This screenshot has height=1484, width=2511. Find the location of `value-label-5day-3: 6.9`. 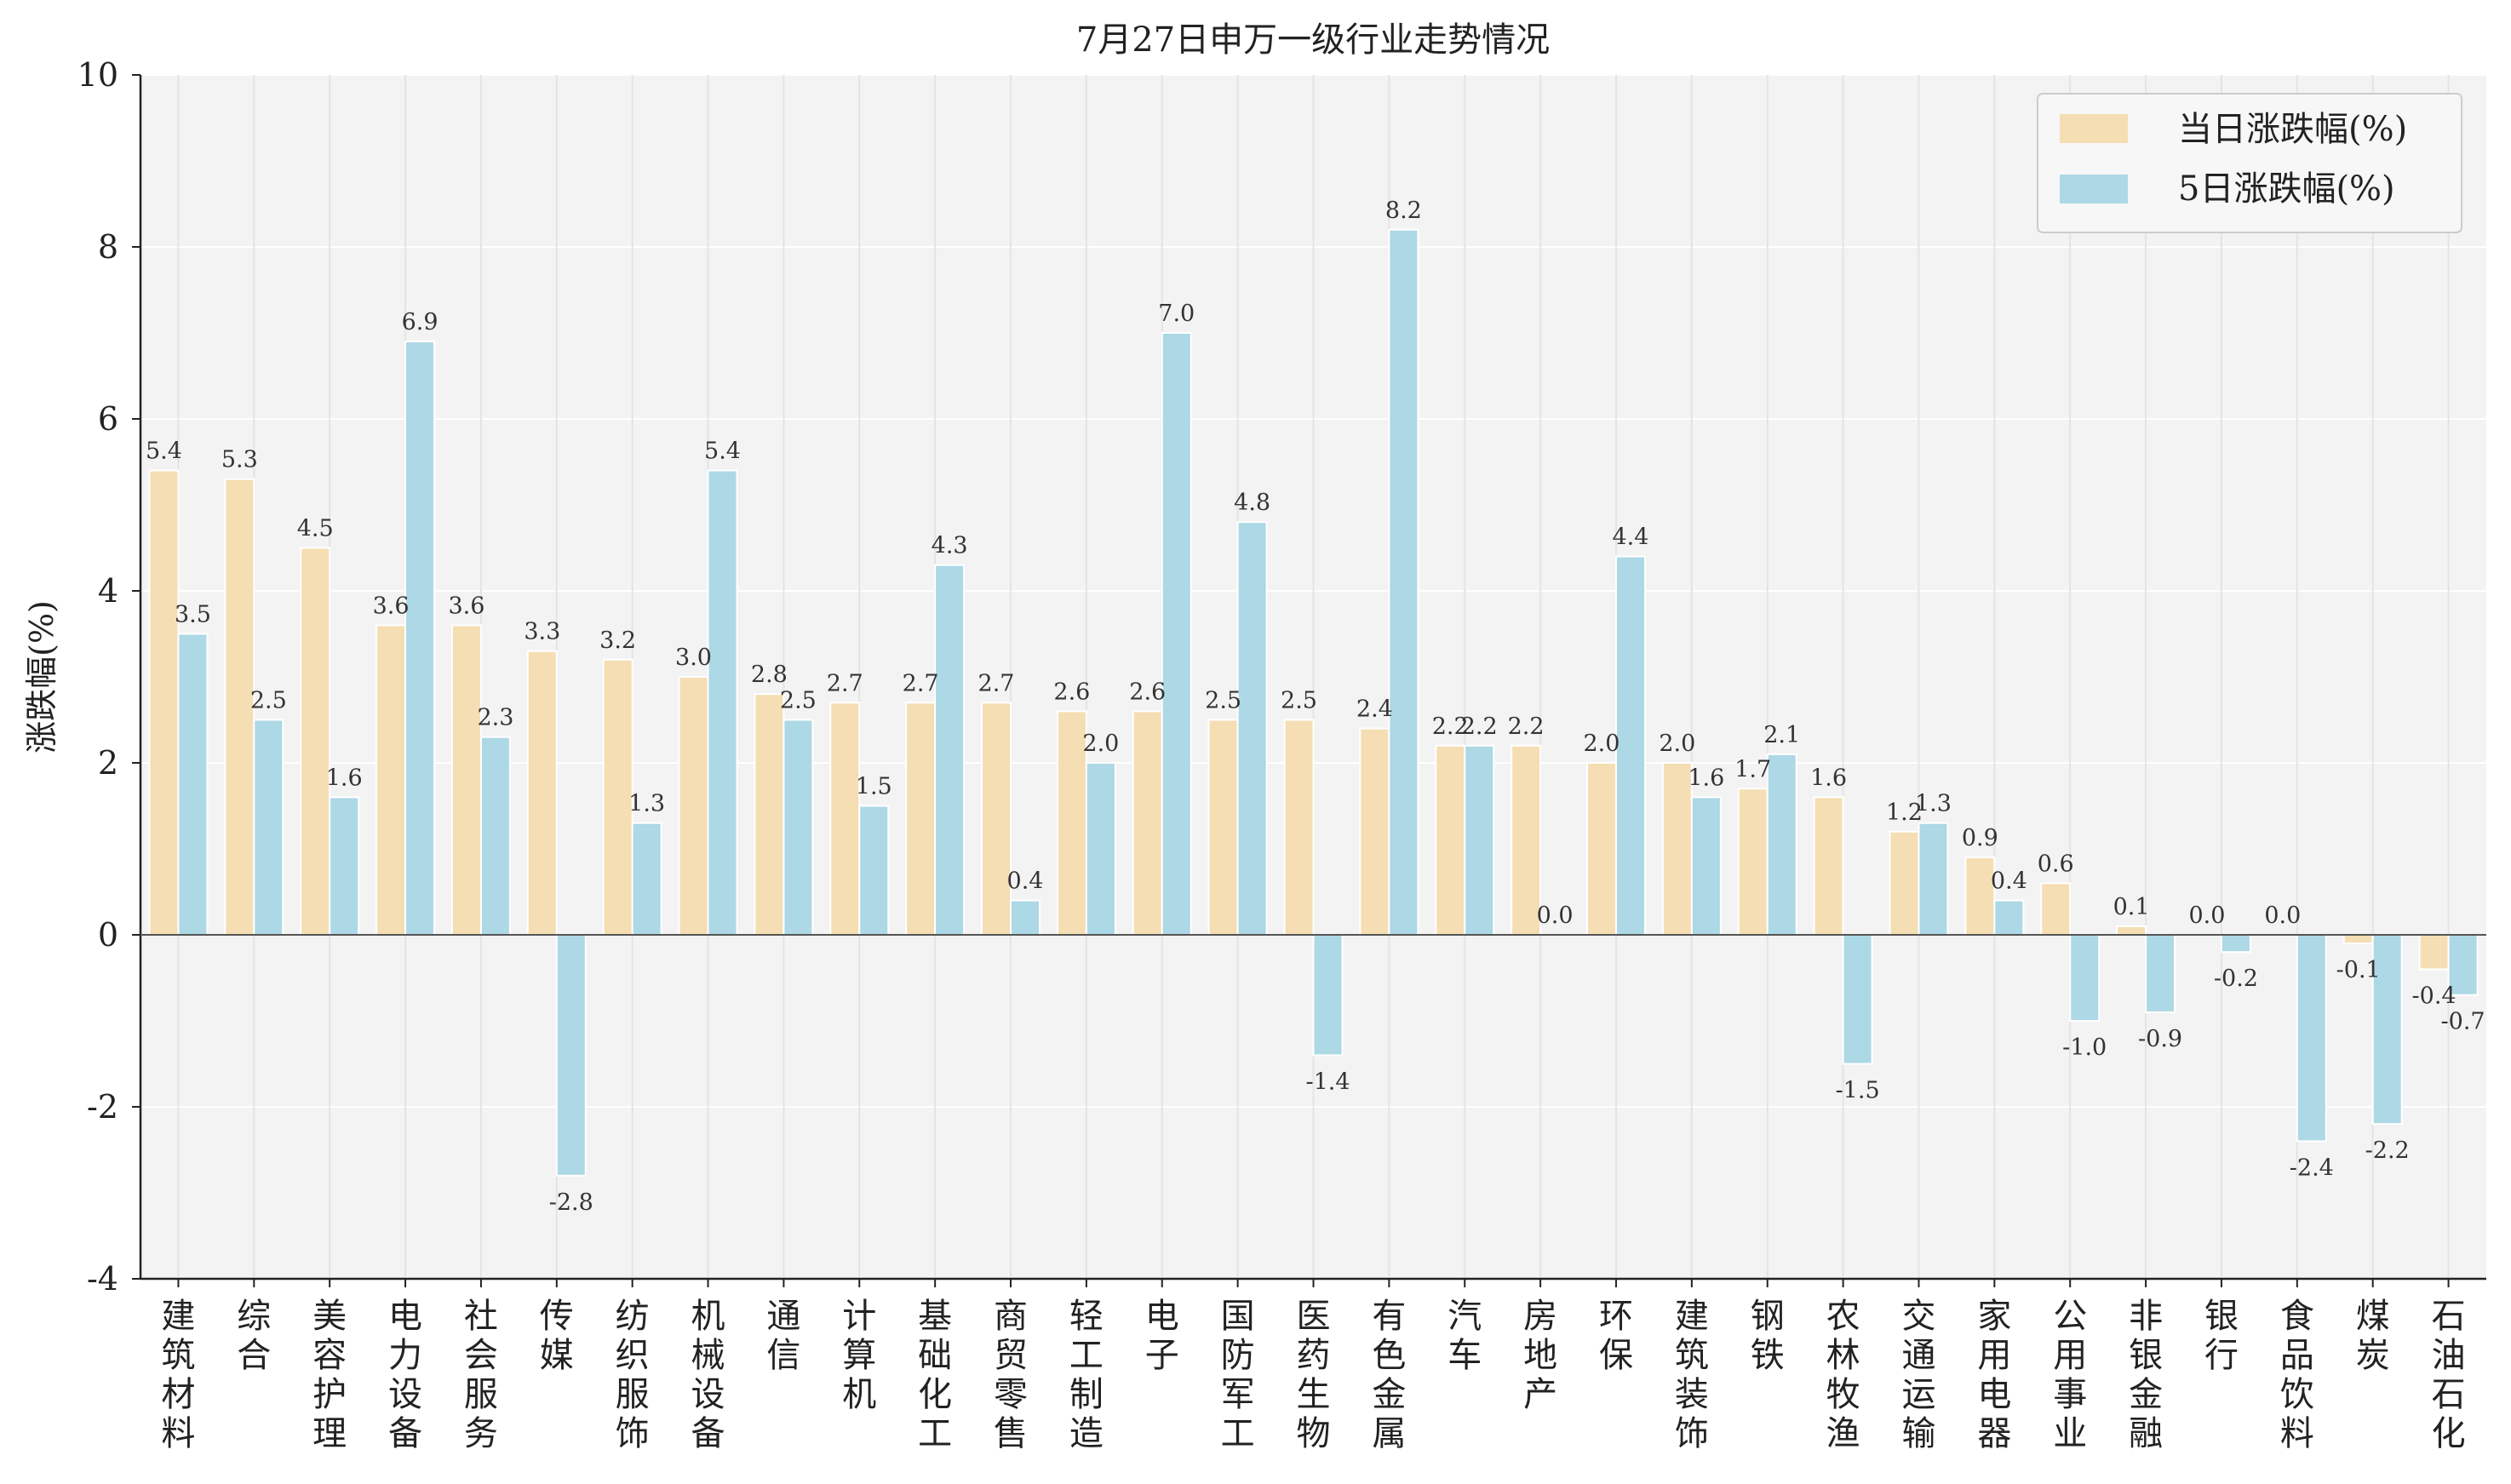

value-label-5day-3: 6.9 is located at coordinates (420, 322).